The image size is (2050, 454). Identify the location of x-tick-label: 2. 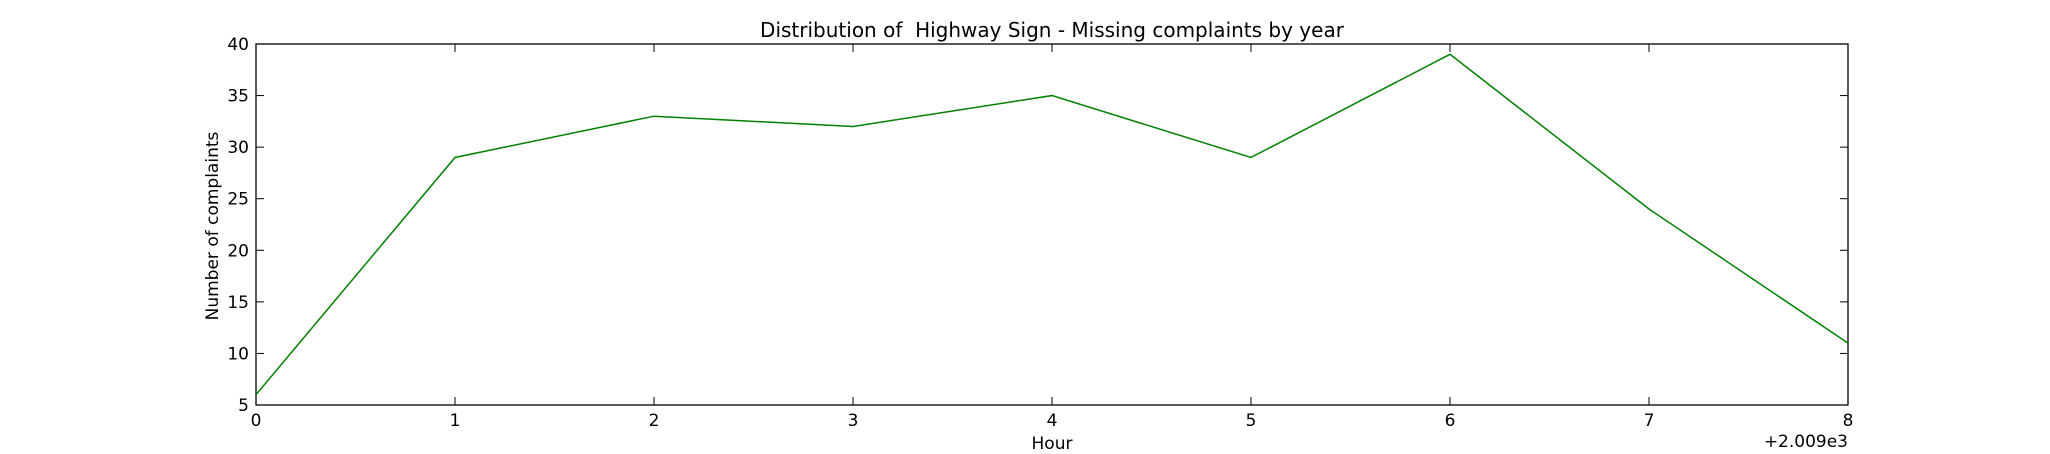
(654, 421).